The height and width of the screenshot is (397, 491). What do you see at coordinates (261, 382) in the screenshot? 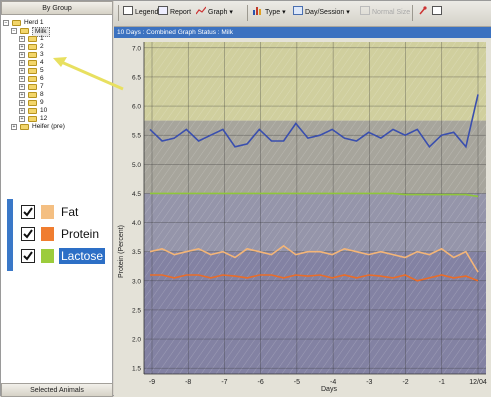
I see `x-tick-label: -6` at bounding box center [261, 382].